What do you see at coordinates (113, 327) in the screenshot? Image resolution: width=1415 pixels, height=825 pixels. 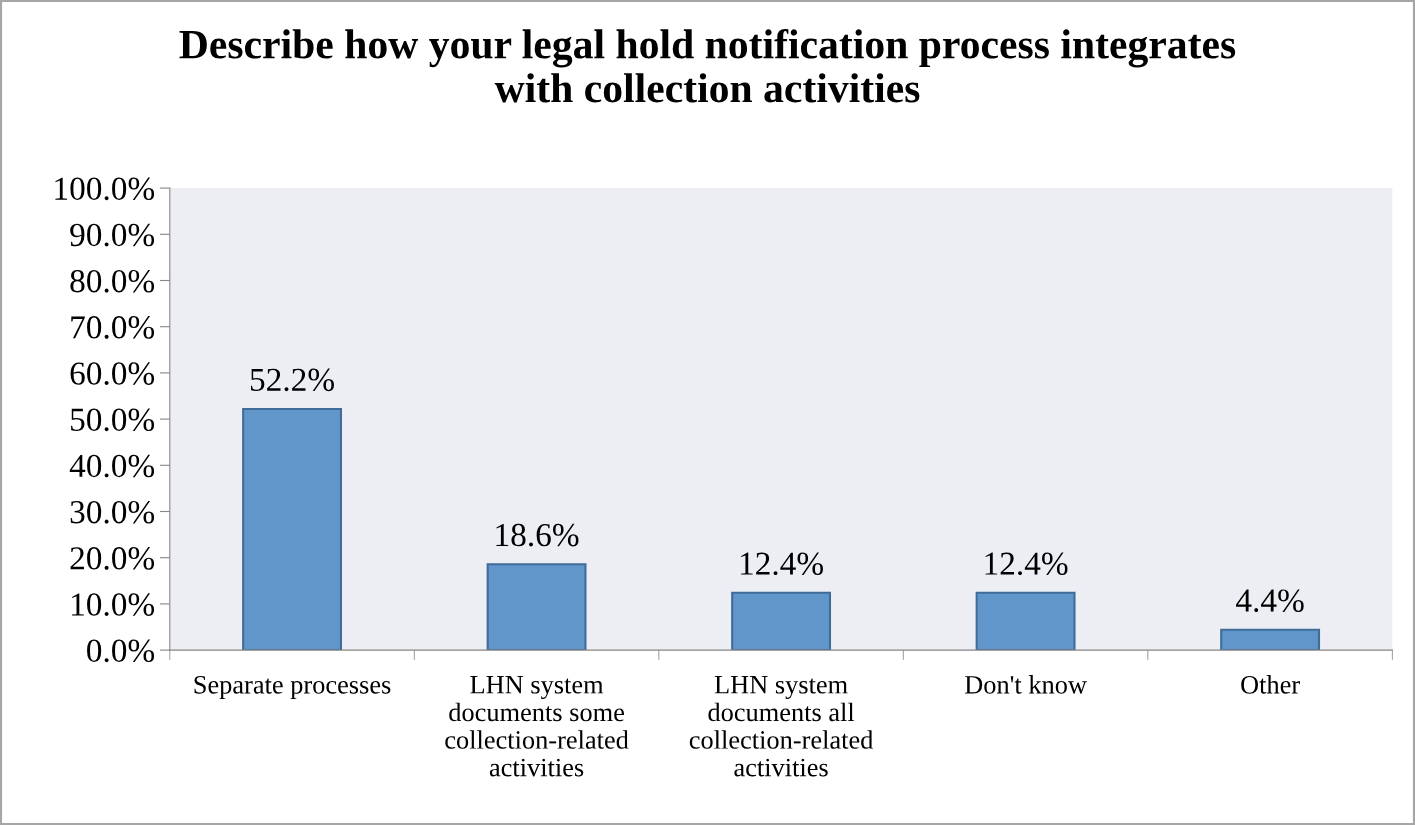 I see `y-tick-label: 70.0%` at bounding box center [113, 327].